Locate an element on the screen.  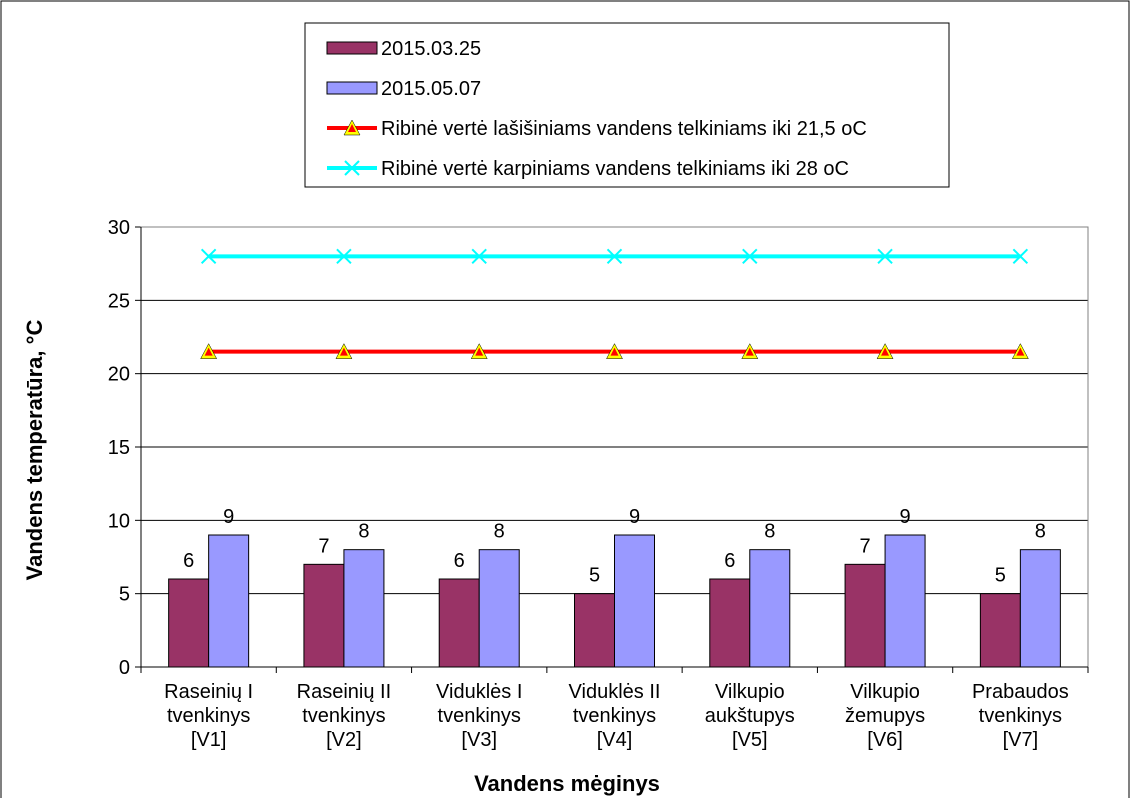
x-tick-label: Vilkupio žemupys [V6] is located at coordinates (885, 716).